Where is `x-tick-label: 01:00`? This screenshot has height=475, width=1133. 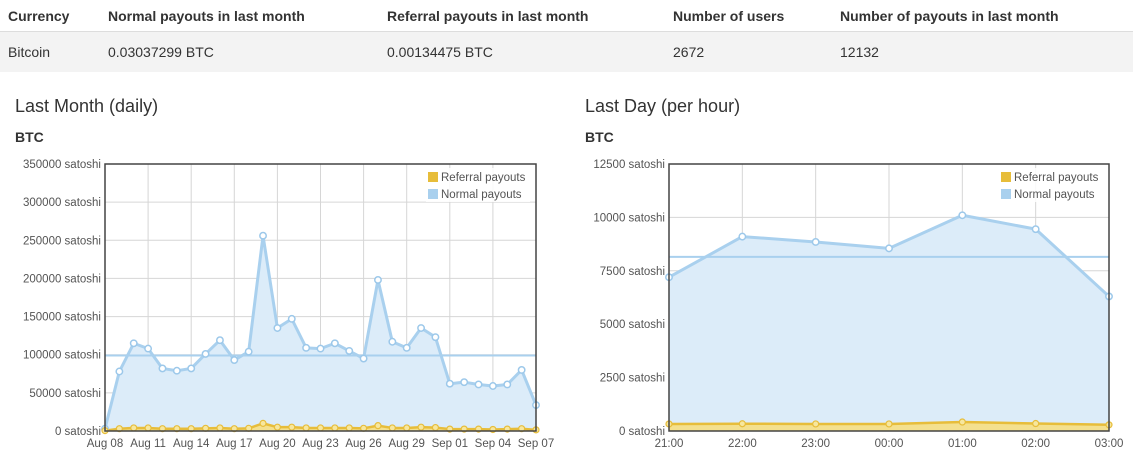 x-tick-label: 01:00 is located at coordinates (962, 444).